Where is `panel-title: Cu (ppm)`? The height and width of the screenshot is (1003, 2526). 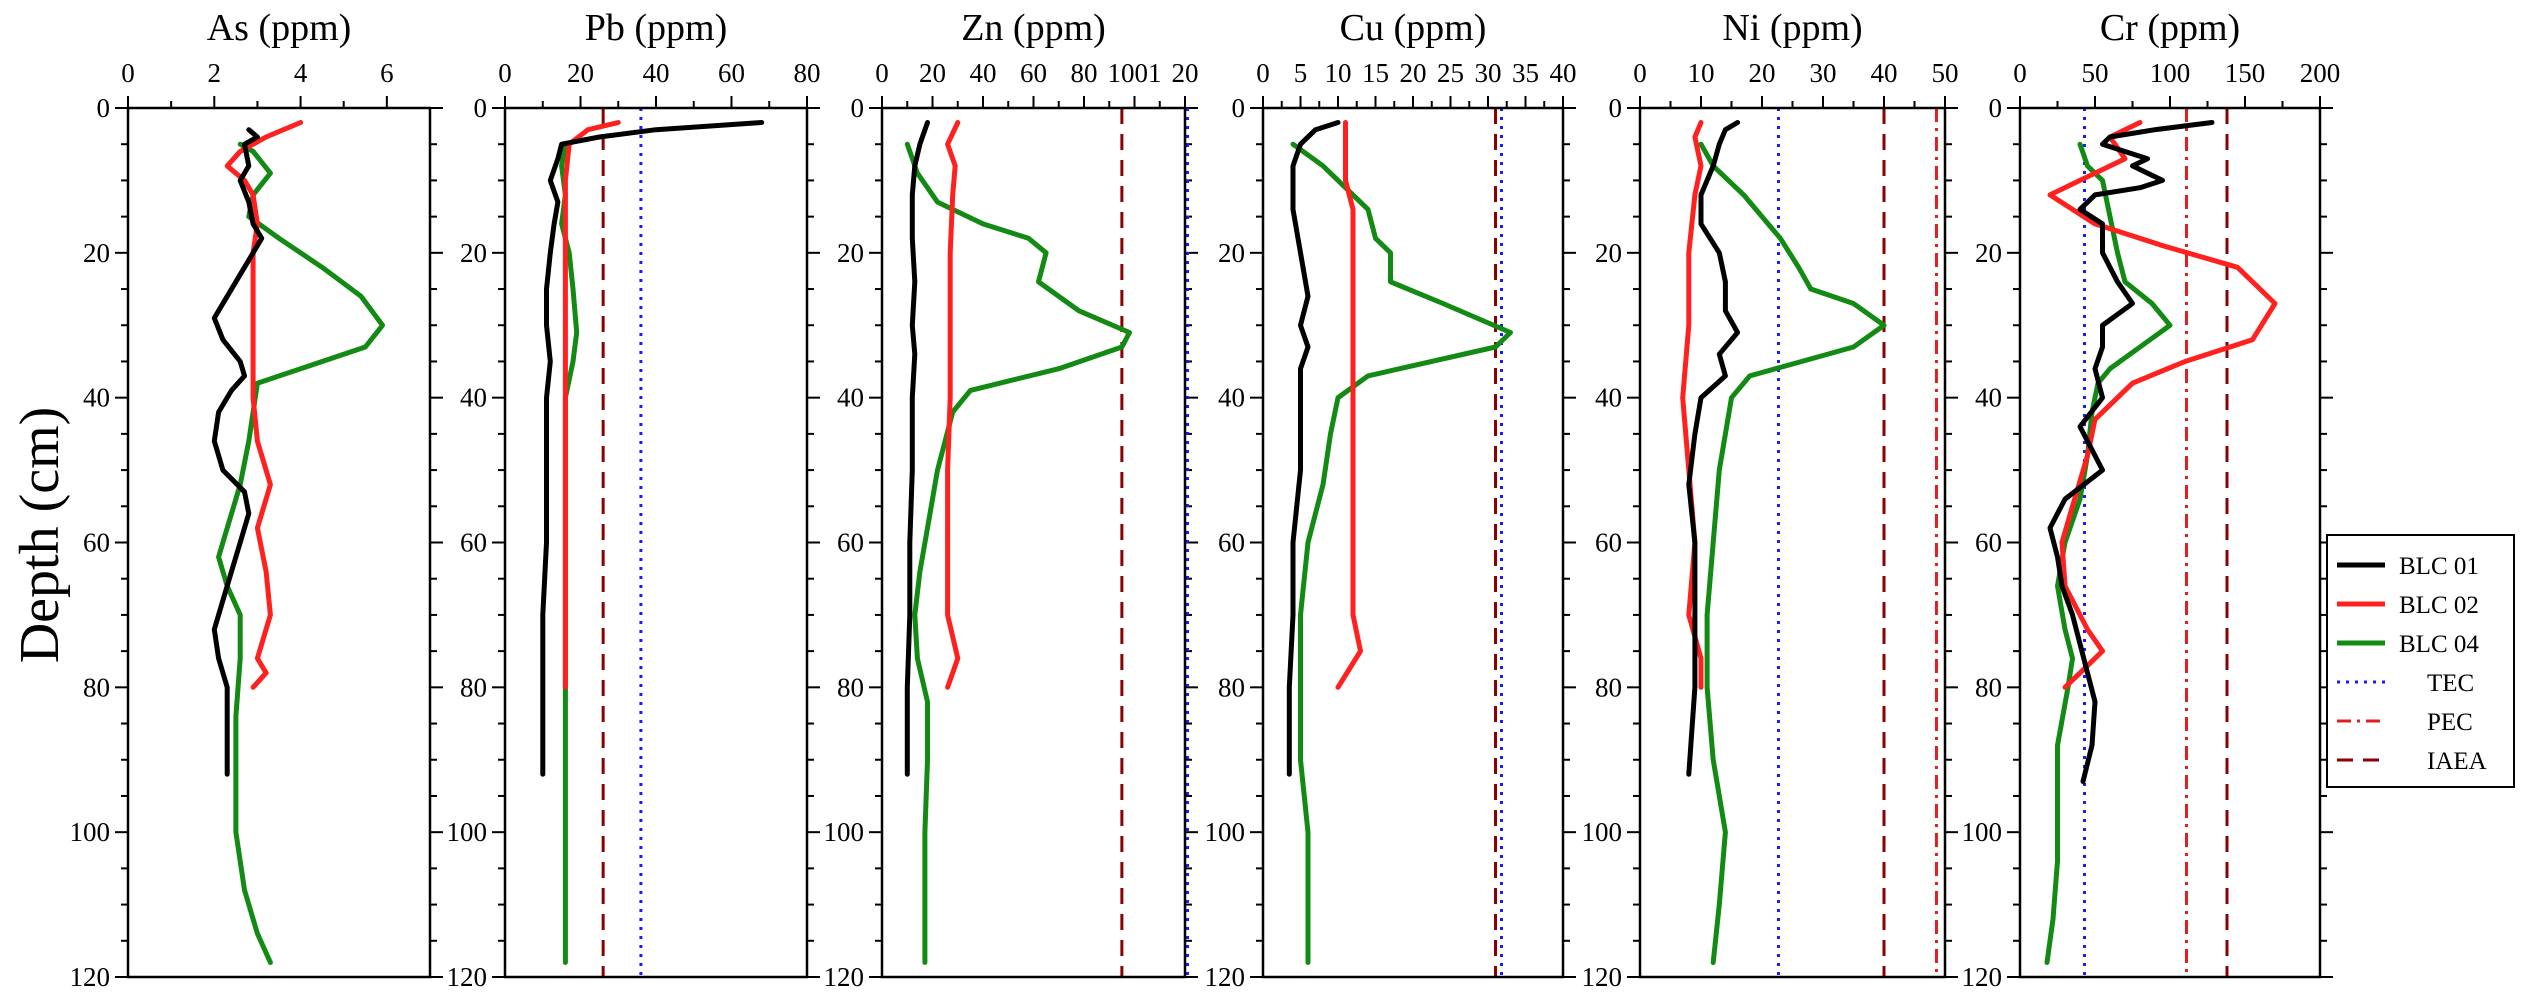 panel-title: Cu (ppm) is located at coordinates (1413, 28).